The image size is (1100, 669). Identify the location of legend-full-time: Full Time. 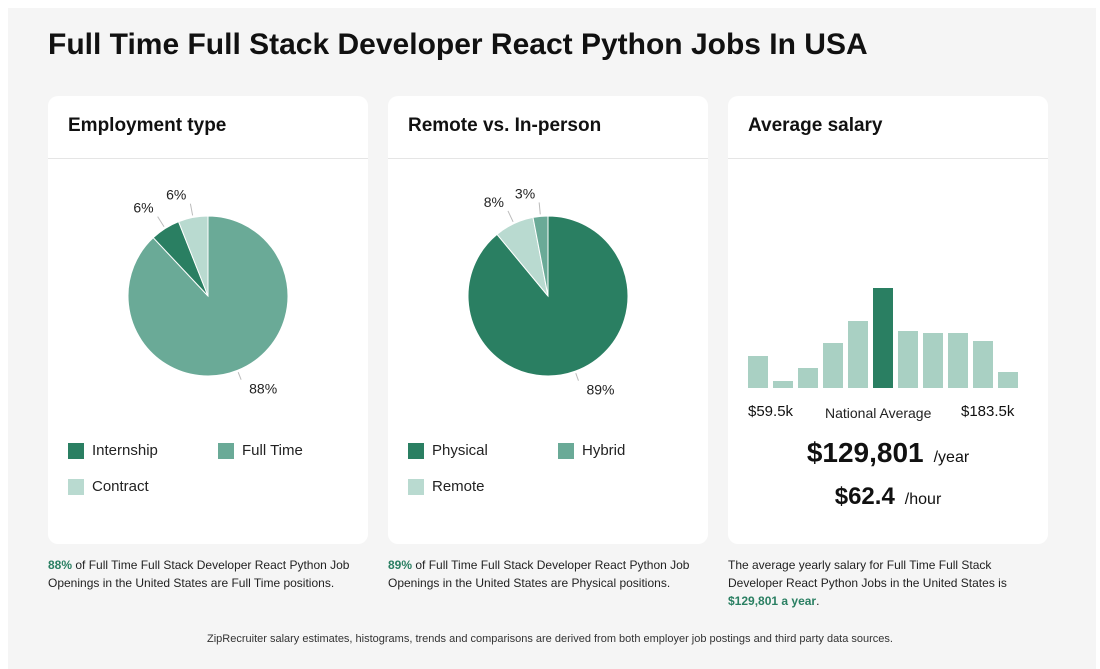
(260, 450).